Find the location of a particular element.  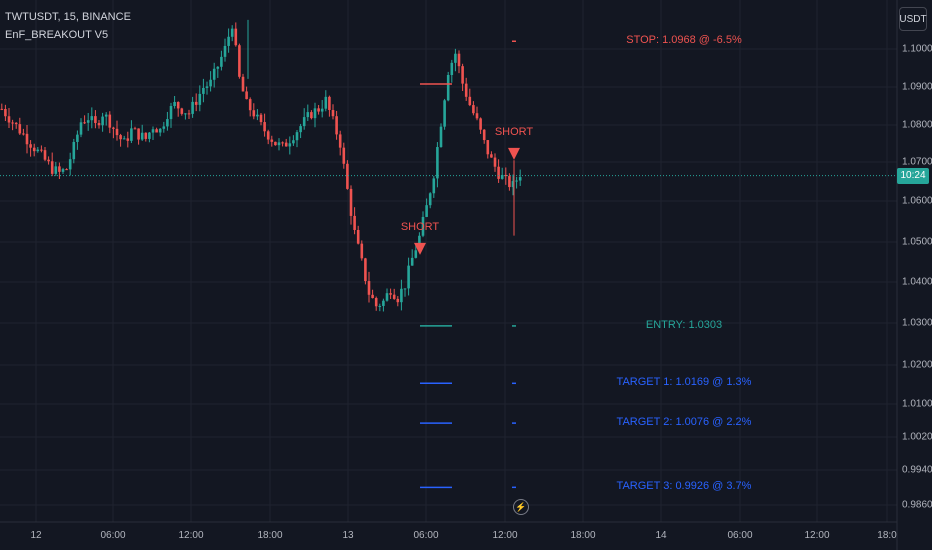

time-tick: 14 is located at coordinates (661, 535).